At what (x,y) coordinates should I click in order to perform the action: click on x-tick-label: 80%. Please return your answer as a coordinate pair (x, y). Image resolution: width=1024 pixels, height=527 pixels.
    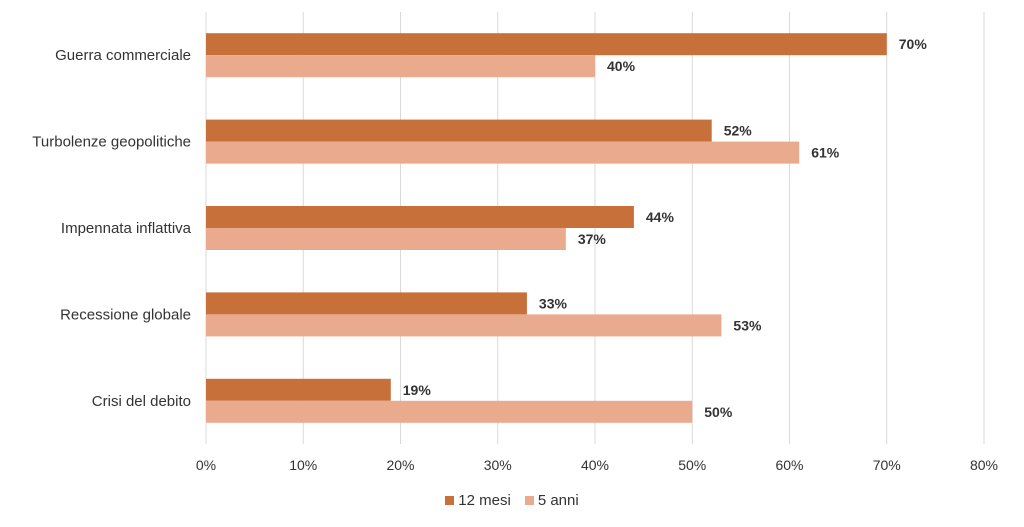
    Looking at the image, I should click on (984, 465).